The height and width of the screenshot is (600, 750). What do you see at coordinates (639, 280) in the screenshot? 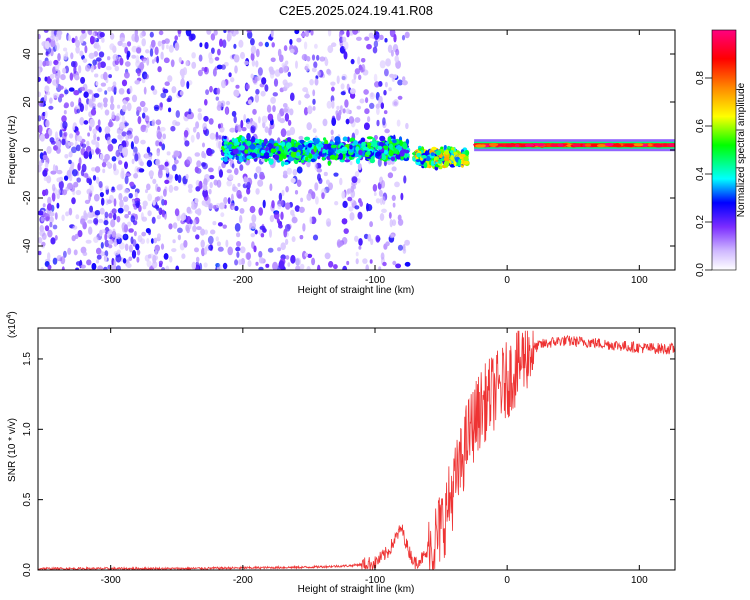
I see `x-tick-label: 100` at bounding box center [639, 280].